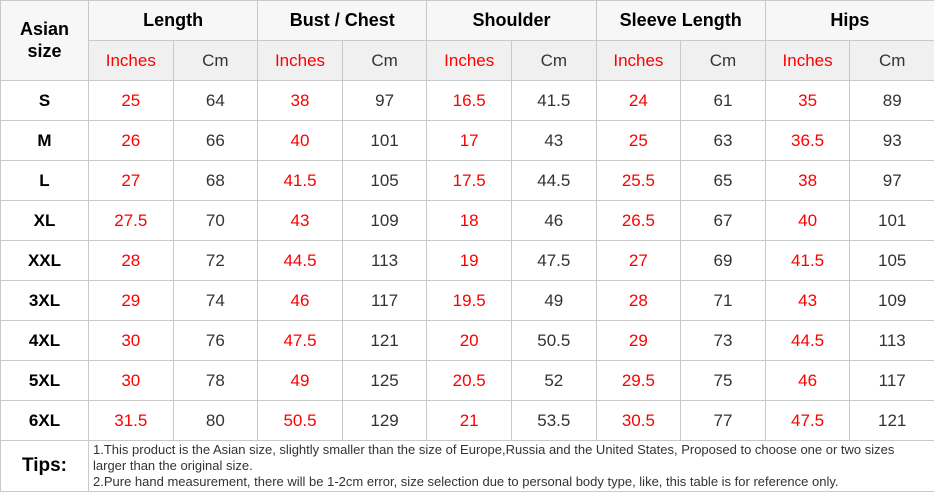 This screenshot has height=493, width=934. I want to click on value-cell: 21, so click(469, 420).